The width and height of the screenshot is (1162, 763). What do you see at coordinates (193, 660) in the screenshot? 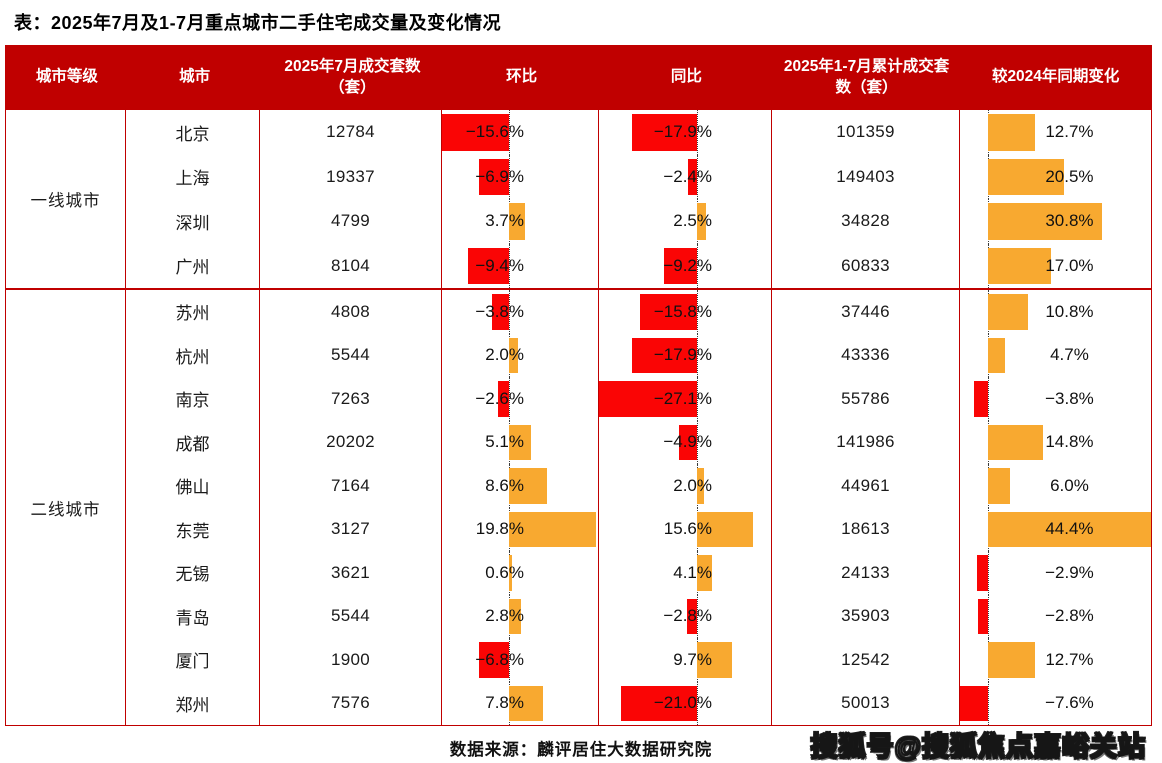
I see `city-cell: 厦门` at bounding box center [193, 660].